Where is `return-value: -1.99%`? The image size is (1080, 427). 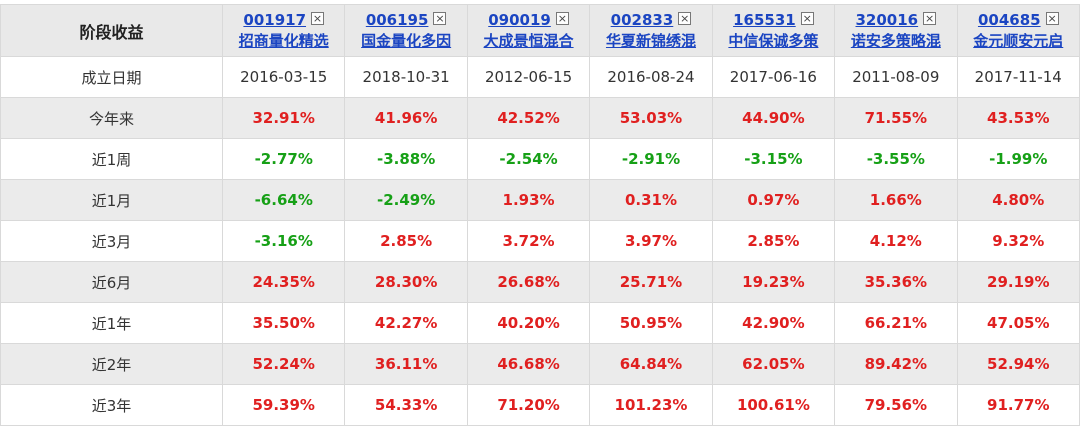
return-value: -1.99% is located at coordinates (1018, 159).